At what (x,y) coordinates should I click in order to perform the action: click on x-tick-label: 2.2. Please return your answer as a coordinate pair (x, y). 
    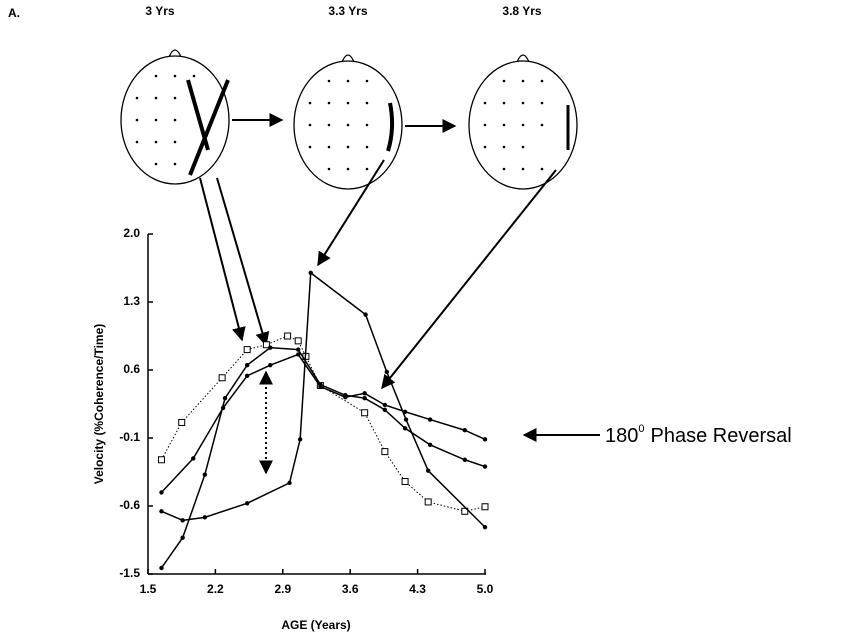
    Looking at the image, I should click on (215, 589).